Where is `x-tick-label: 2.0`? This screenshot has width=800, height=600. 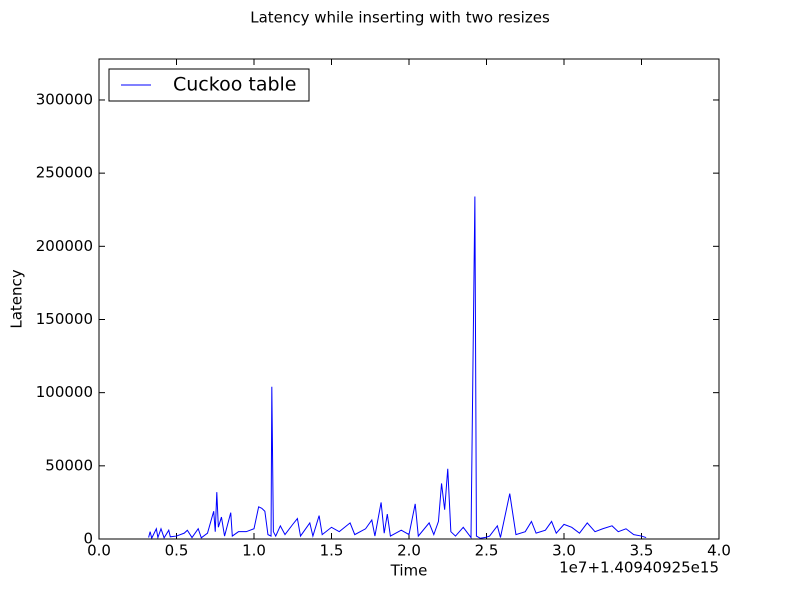 x-tick-label: 2.0 is located at coordinates (409, 551).